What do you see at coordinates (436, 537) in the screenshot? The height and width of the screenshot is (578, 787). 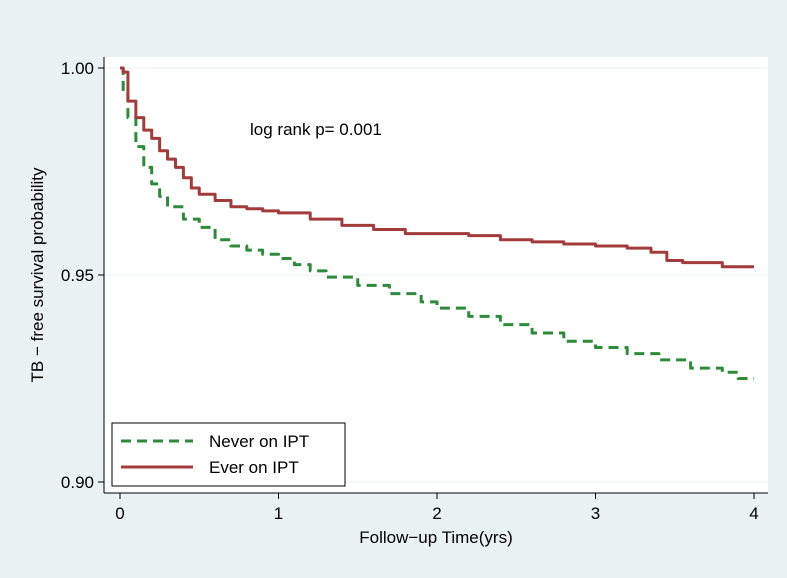 I see `x-axis-title: Follow−up Time(yrs)` at bounding box center [436, 537].